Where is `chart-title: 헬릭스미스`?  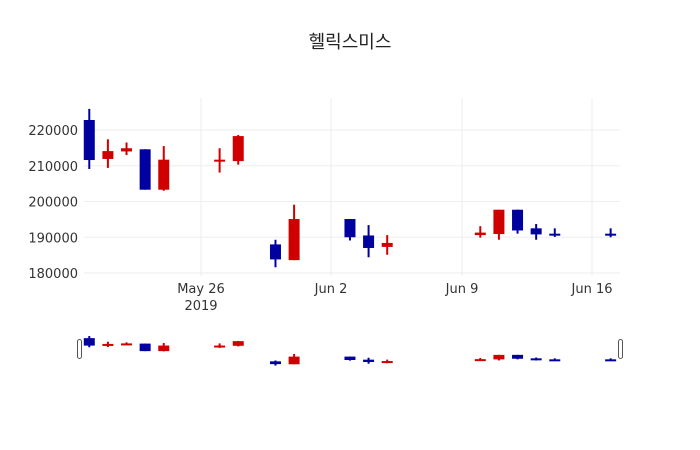 chart-title: 헬릭스미스 is located at coordinates (350, 42).